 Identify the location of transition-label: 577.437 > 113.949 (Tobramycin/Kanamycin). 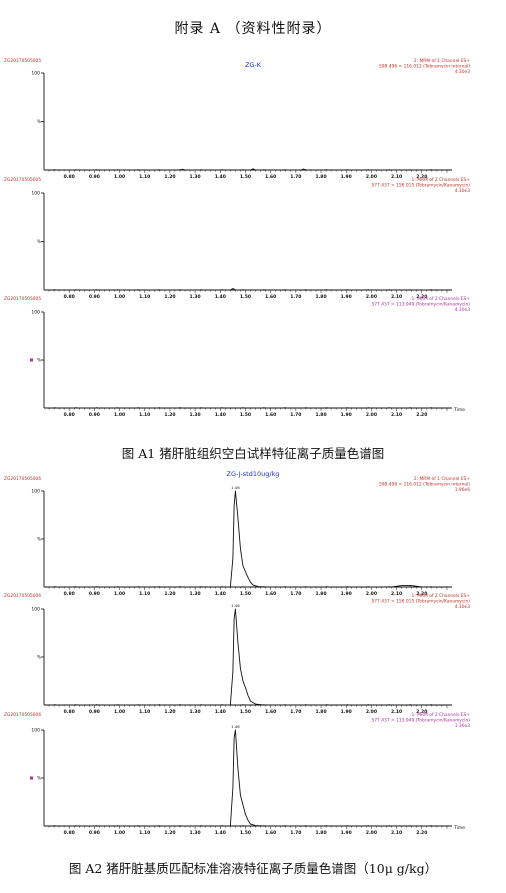
(420, 721).